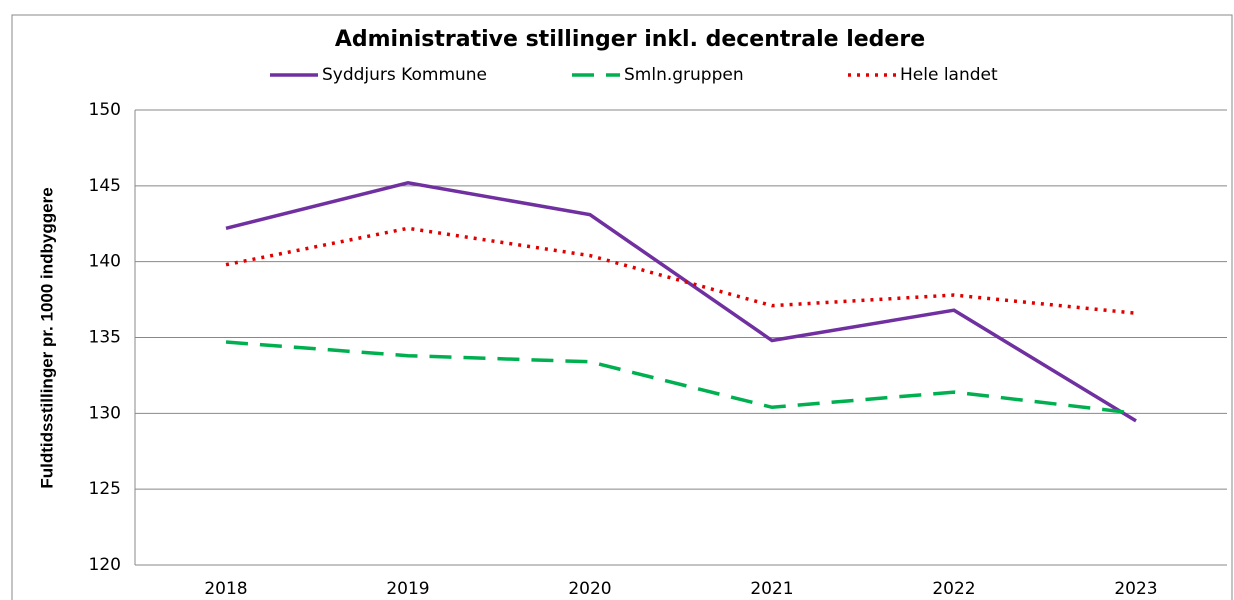 The image size is (1234, 600). I want to click on x-tick-label: 2019, so click(407, 589).